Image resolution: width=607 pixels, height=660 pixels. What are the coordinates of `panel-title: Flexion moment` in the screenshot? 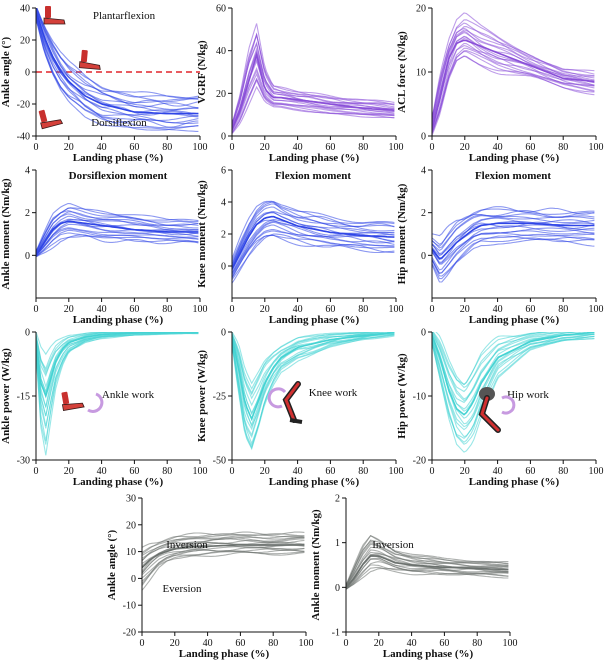 It's located at (513, 176).